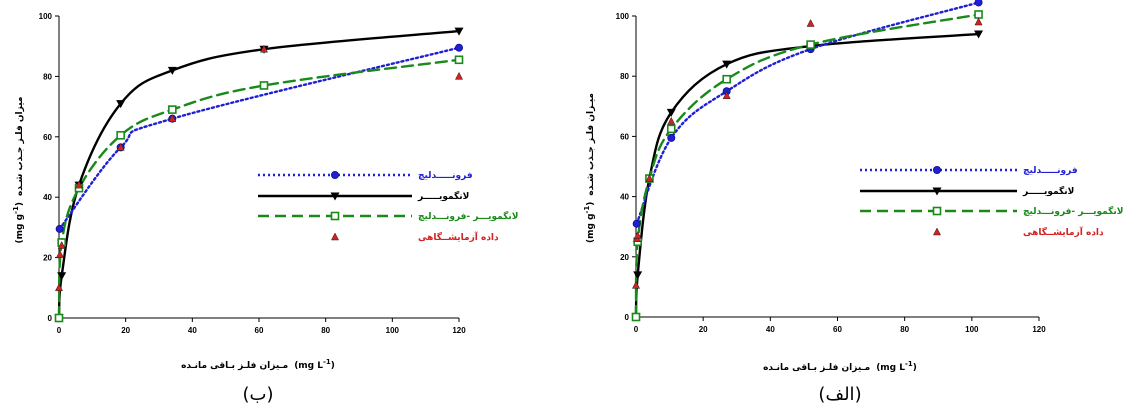 Image resolution: width=1147 pixels, height=410 pixels. Describe the element at coordinates (624, 257) in the screenshot. I see `y-tick-label: 20` at that location.